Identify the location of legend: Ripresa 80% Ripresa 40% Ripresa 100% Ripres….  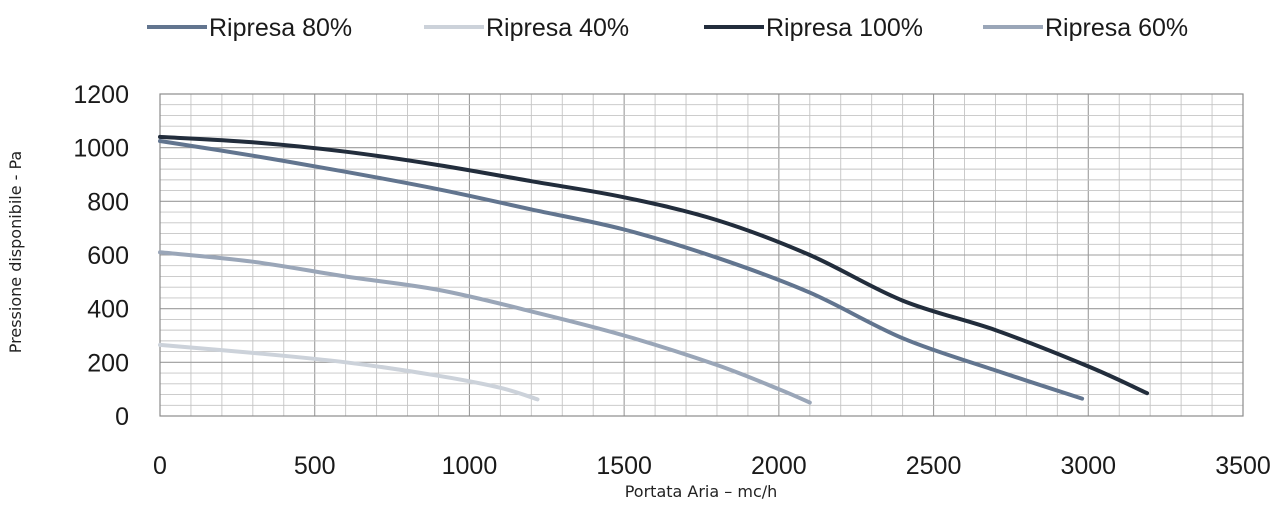
(667, 28).